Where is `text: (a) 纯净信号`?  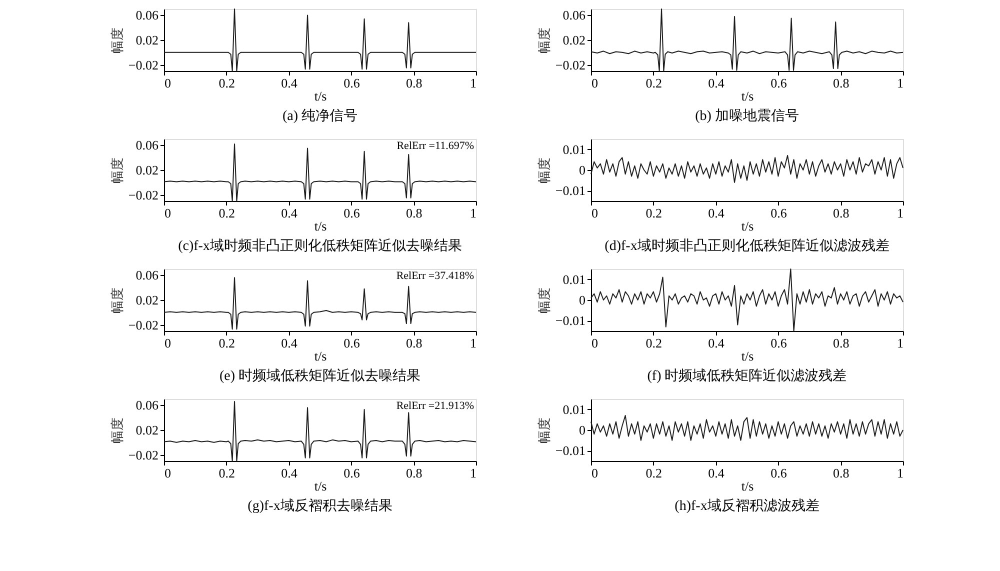 text: (a) 纯净信号 is located at coordinates (320, 116).